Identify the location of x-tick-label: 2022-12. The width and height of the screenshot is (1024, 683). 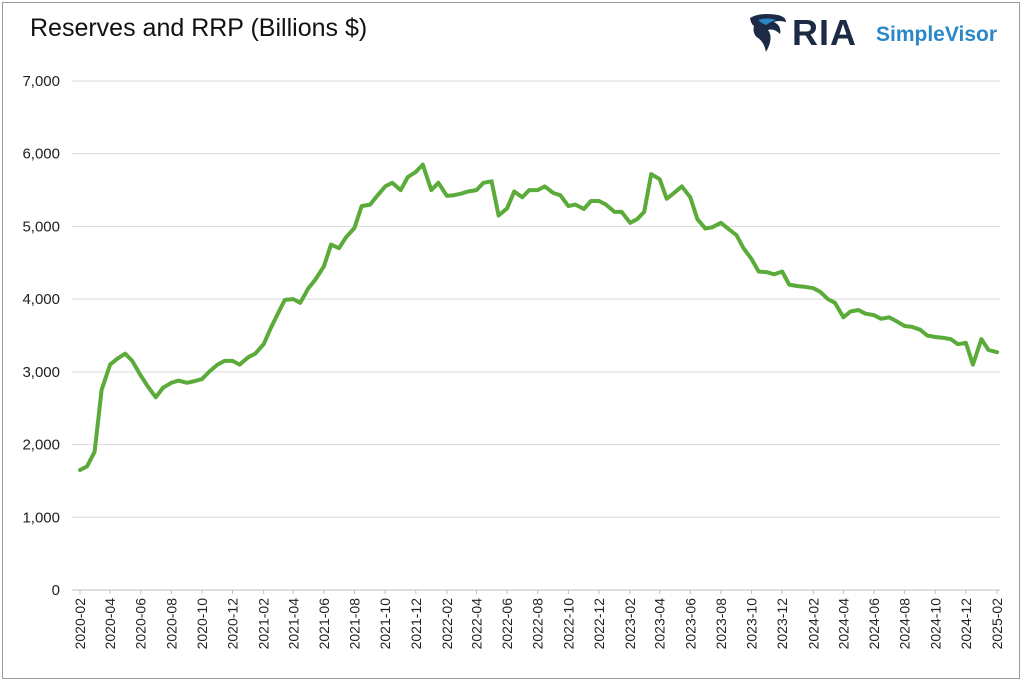
(599, 624).